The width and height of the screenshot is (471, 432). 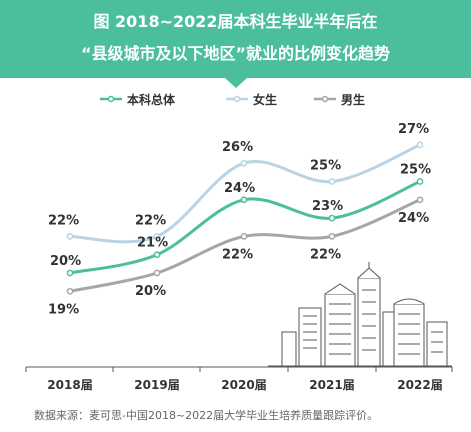 What do you see at coordinates (243, 385) in the screenshot?
I see `x-tick-label-2: 2020届` at bounding box center [243, 385].